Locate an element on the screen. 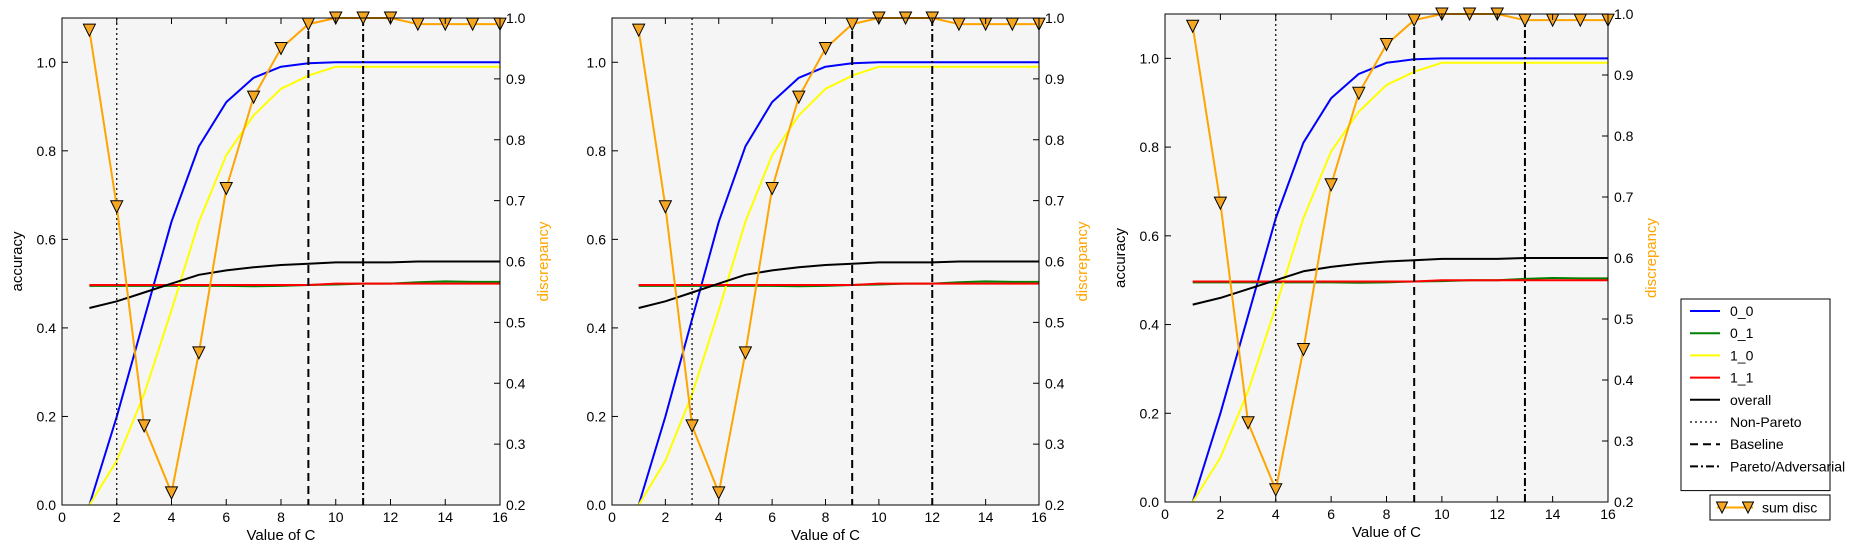  x-tick-label: 2 is located at coordinates (117, 517).